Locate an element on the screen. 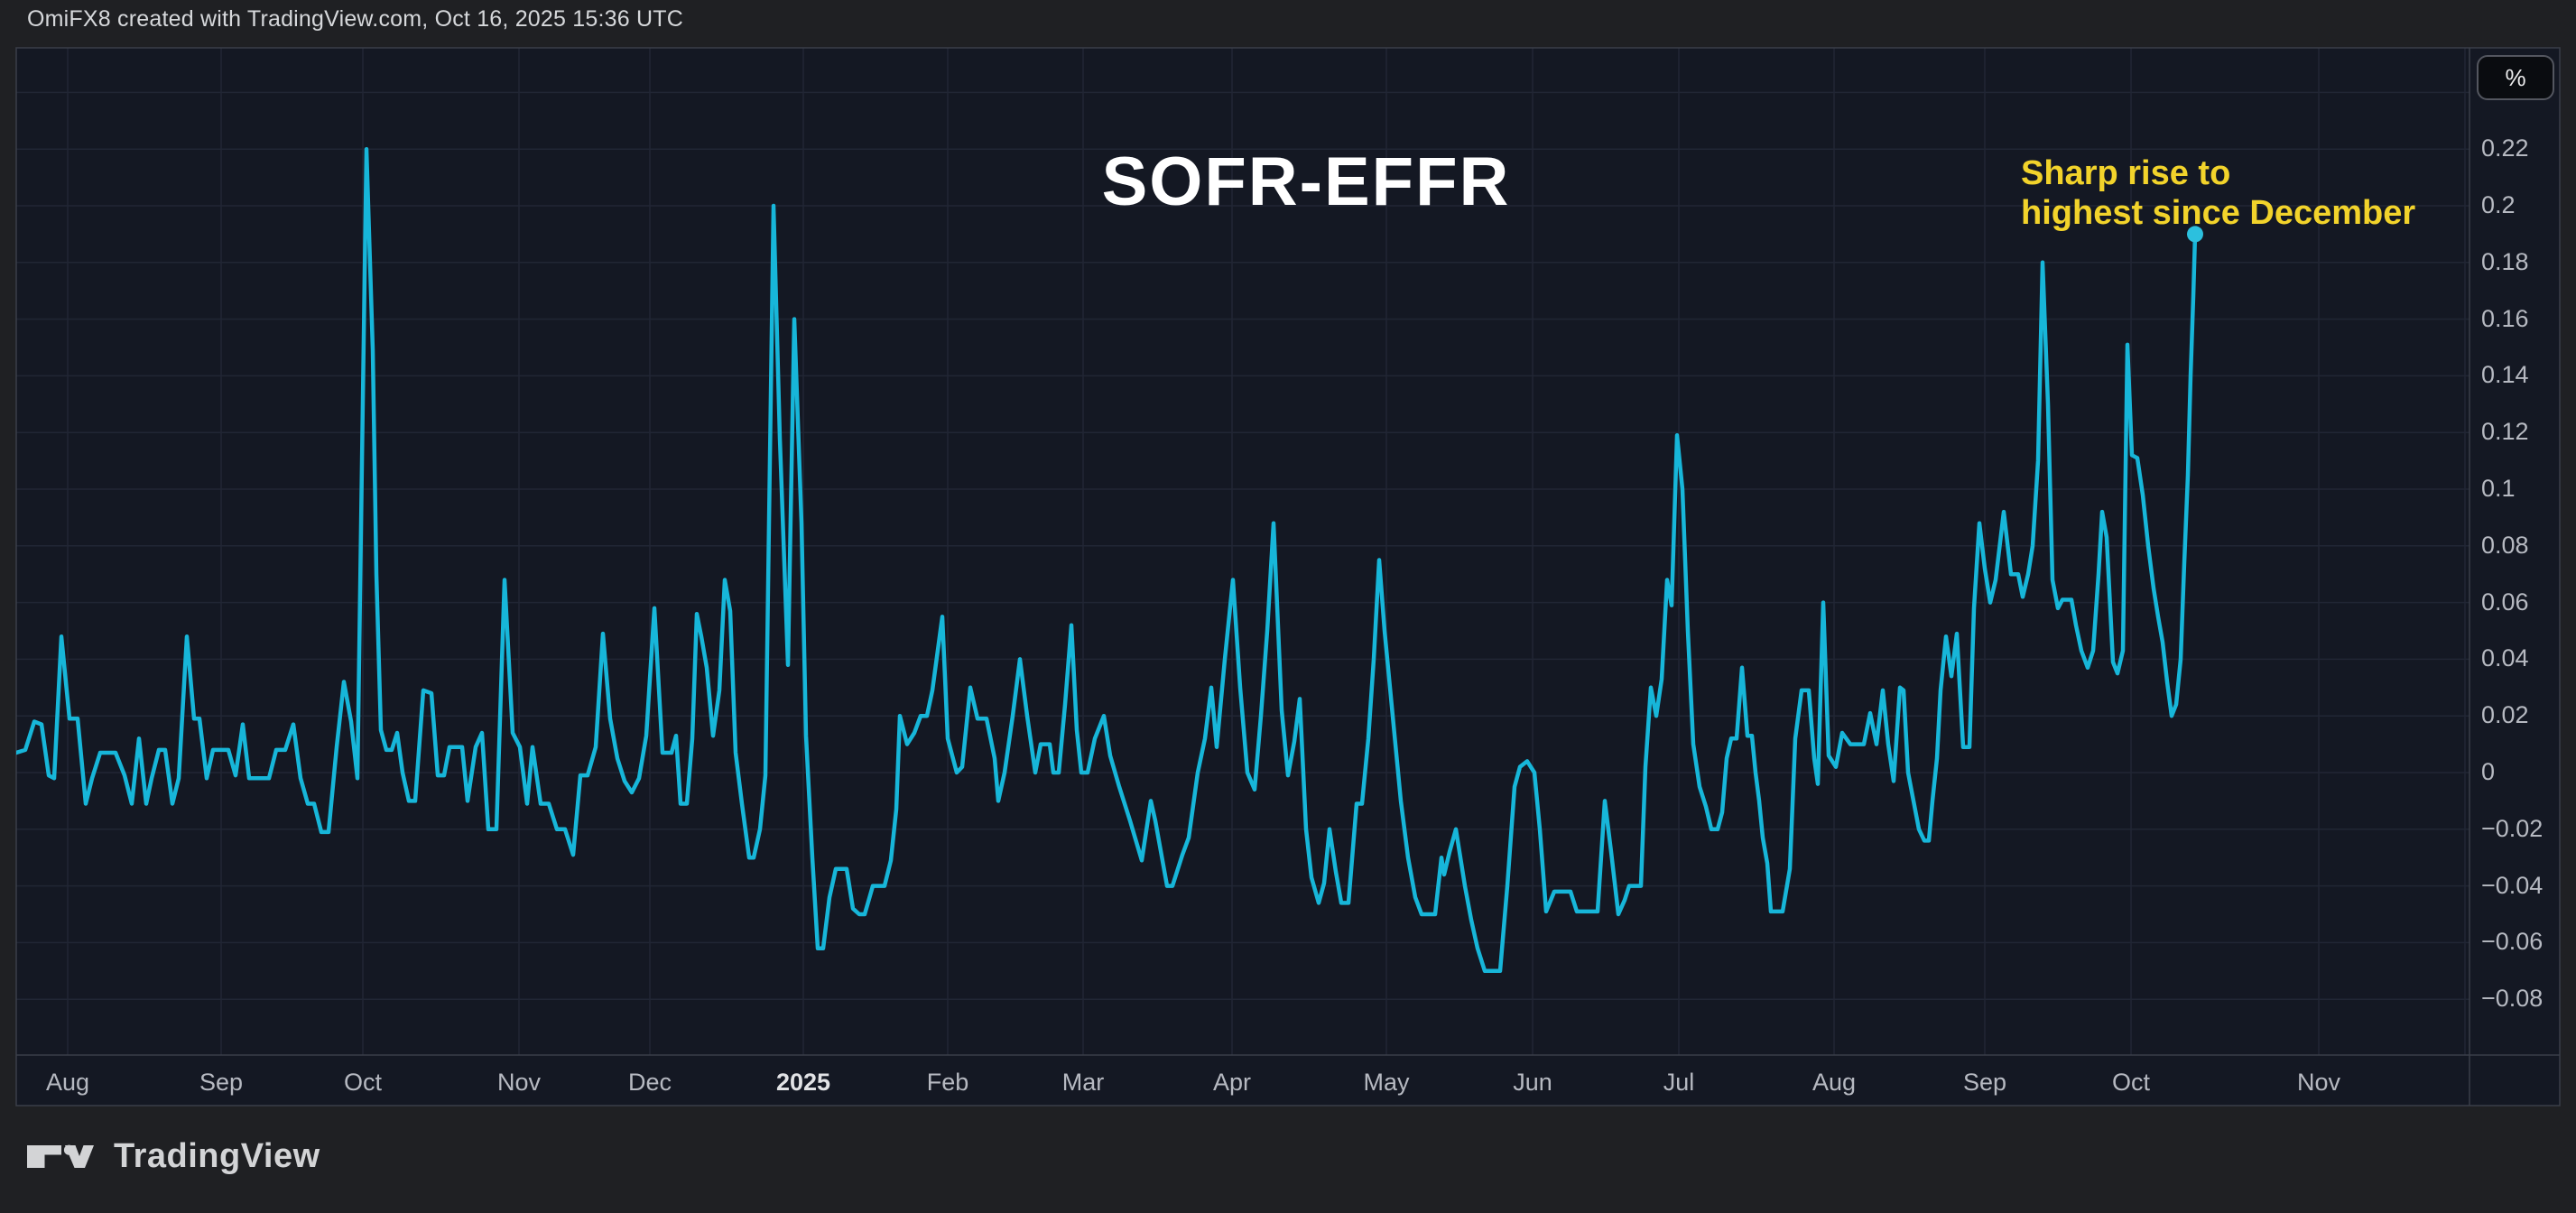 The height and width of the screenshot is (1213, 2576). tradingview-brand-text: TradingView is located at coordinates (217, 1156).